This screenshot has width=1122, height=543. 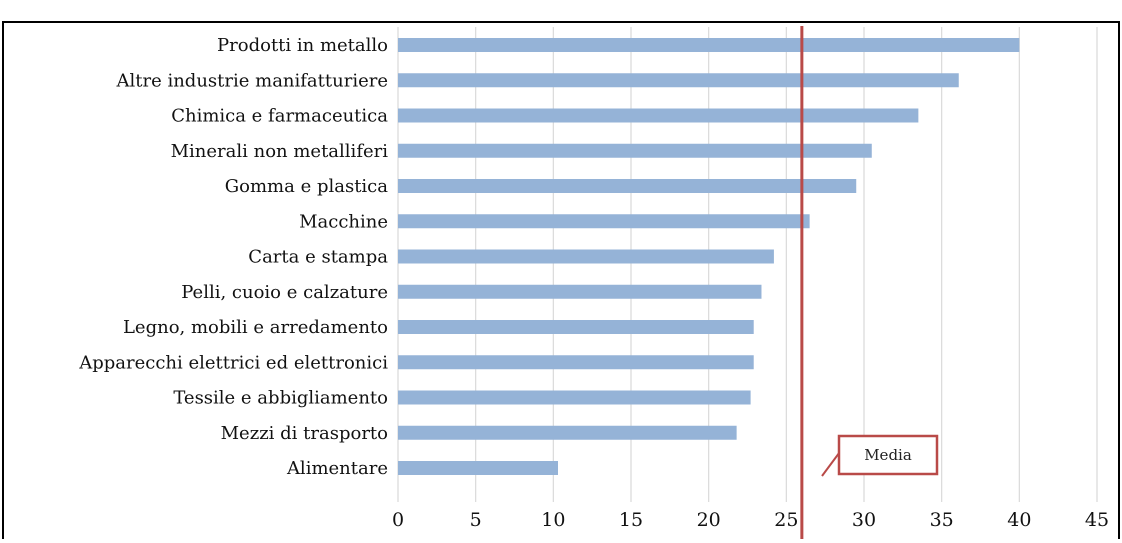 What do you see at coordinates (786, 520) in the screenshot?
I see `x-tick-label: 25` at bounding box center [786, 520].